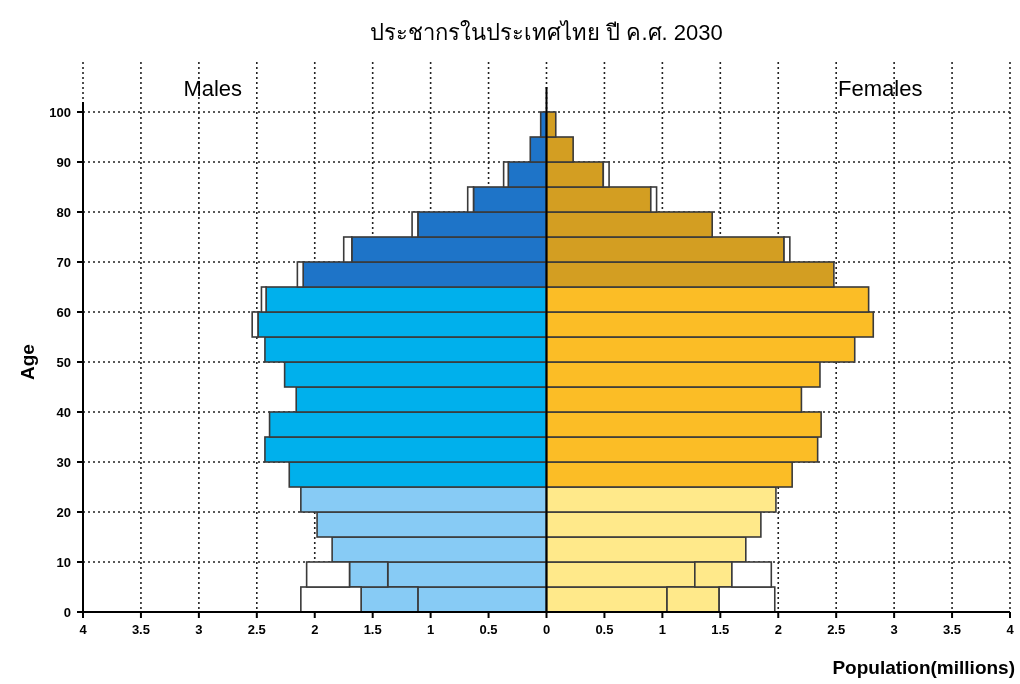 This screenshot has height=684, width=1020. Describe the element at coordinates (60, 112) in the screenshot. I see `y-tick-label: 100` at that location.